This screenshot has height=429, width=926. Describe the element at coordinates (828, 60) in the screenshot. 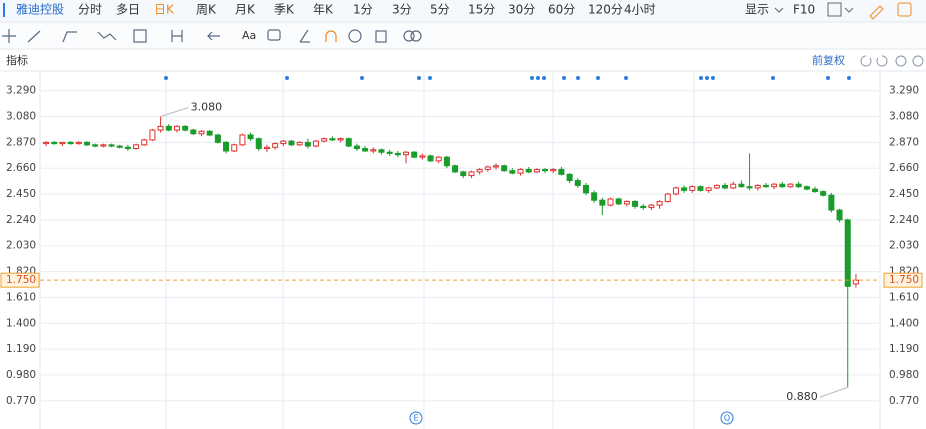

I see `adjustment: 前复权` at that location.